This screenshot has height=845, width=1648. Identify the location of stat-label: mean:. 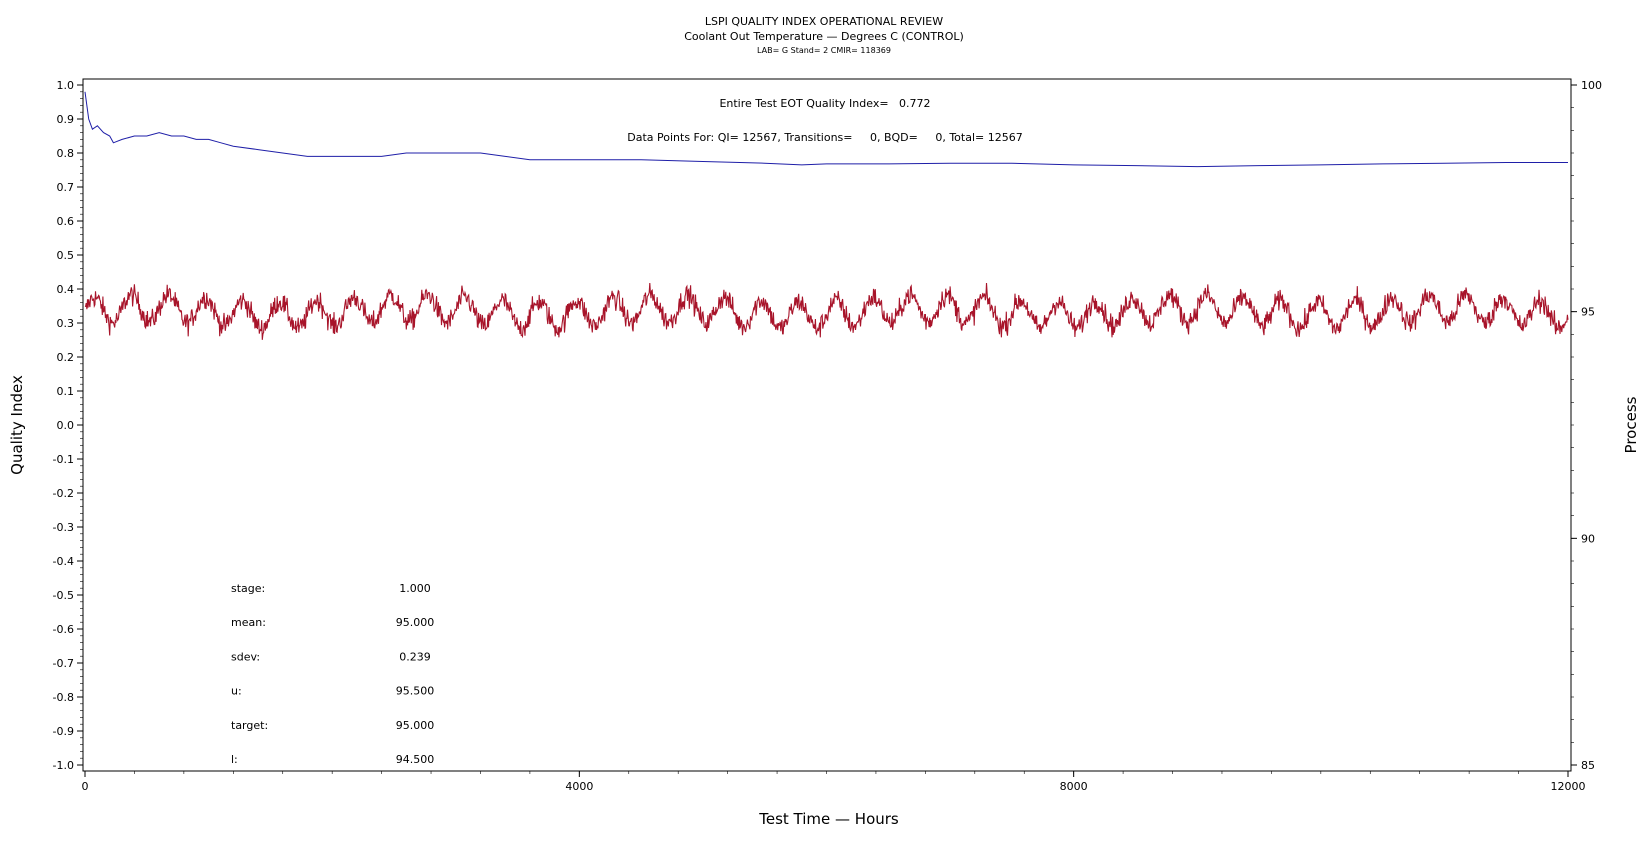
(248, 622).